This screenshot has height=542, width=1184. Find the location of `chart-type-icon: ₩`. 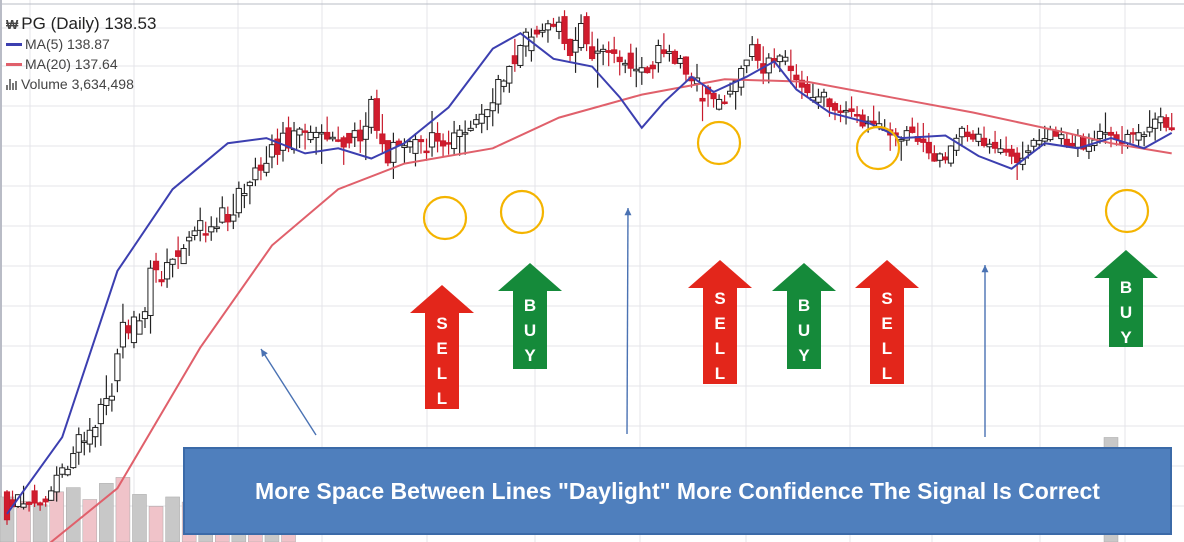

chart-type-icon: ₩ is located at coordinates (12, 24).